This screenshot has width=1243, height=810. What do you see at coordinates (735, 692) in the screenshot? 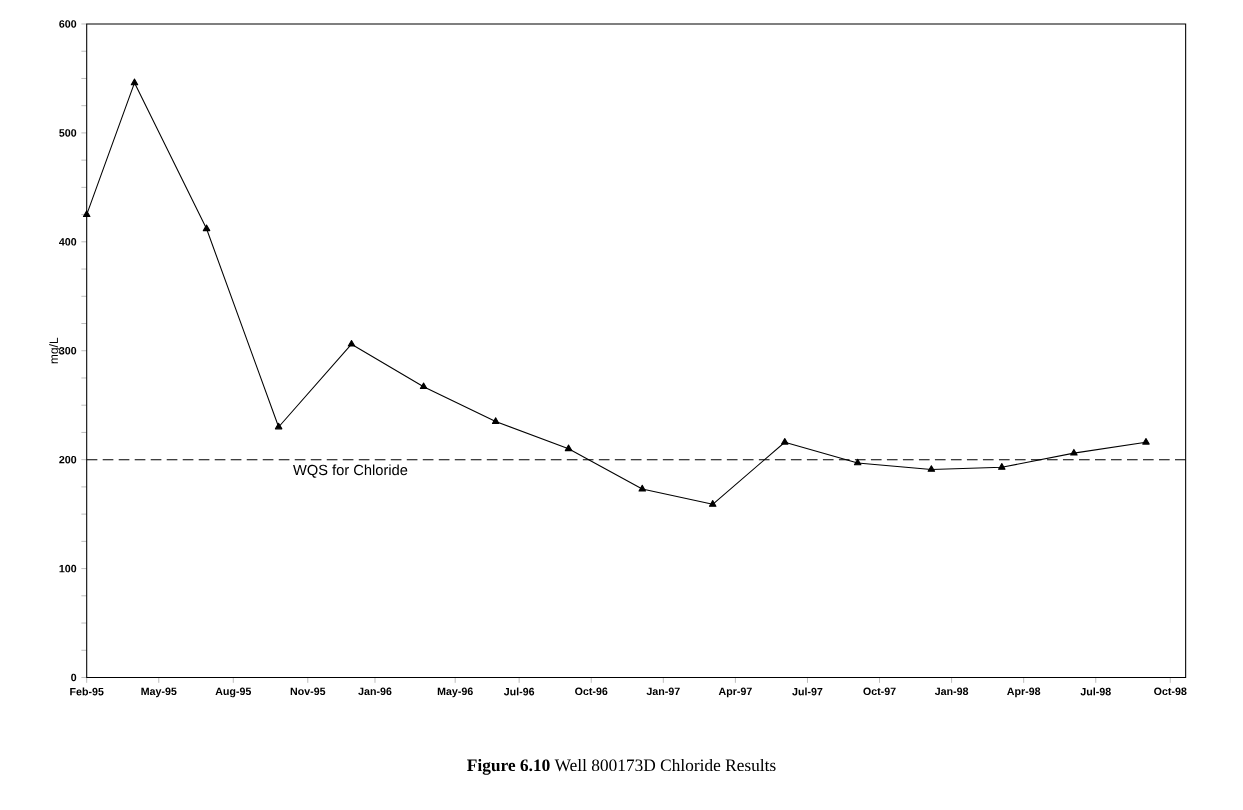
I see `x-tick-label: Apr-97` at bounding box center [735, 692].